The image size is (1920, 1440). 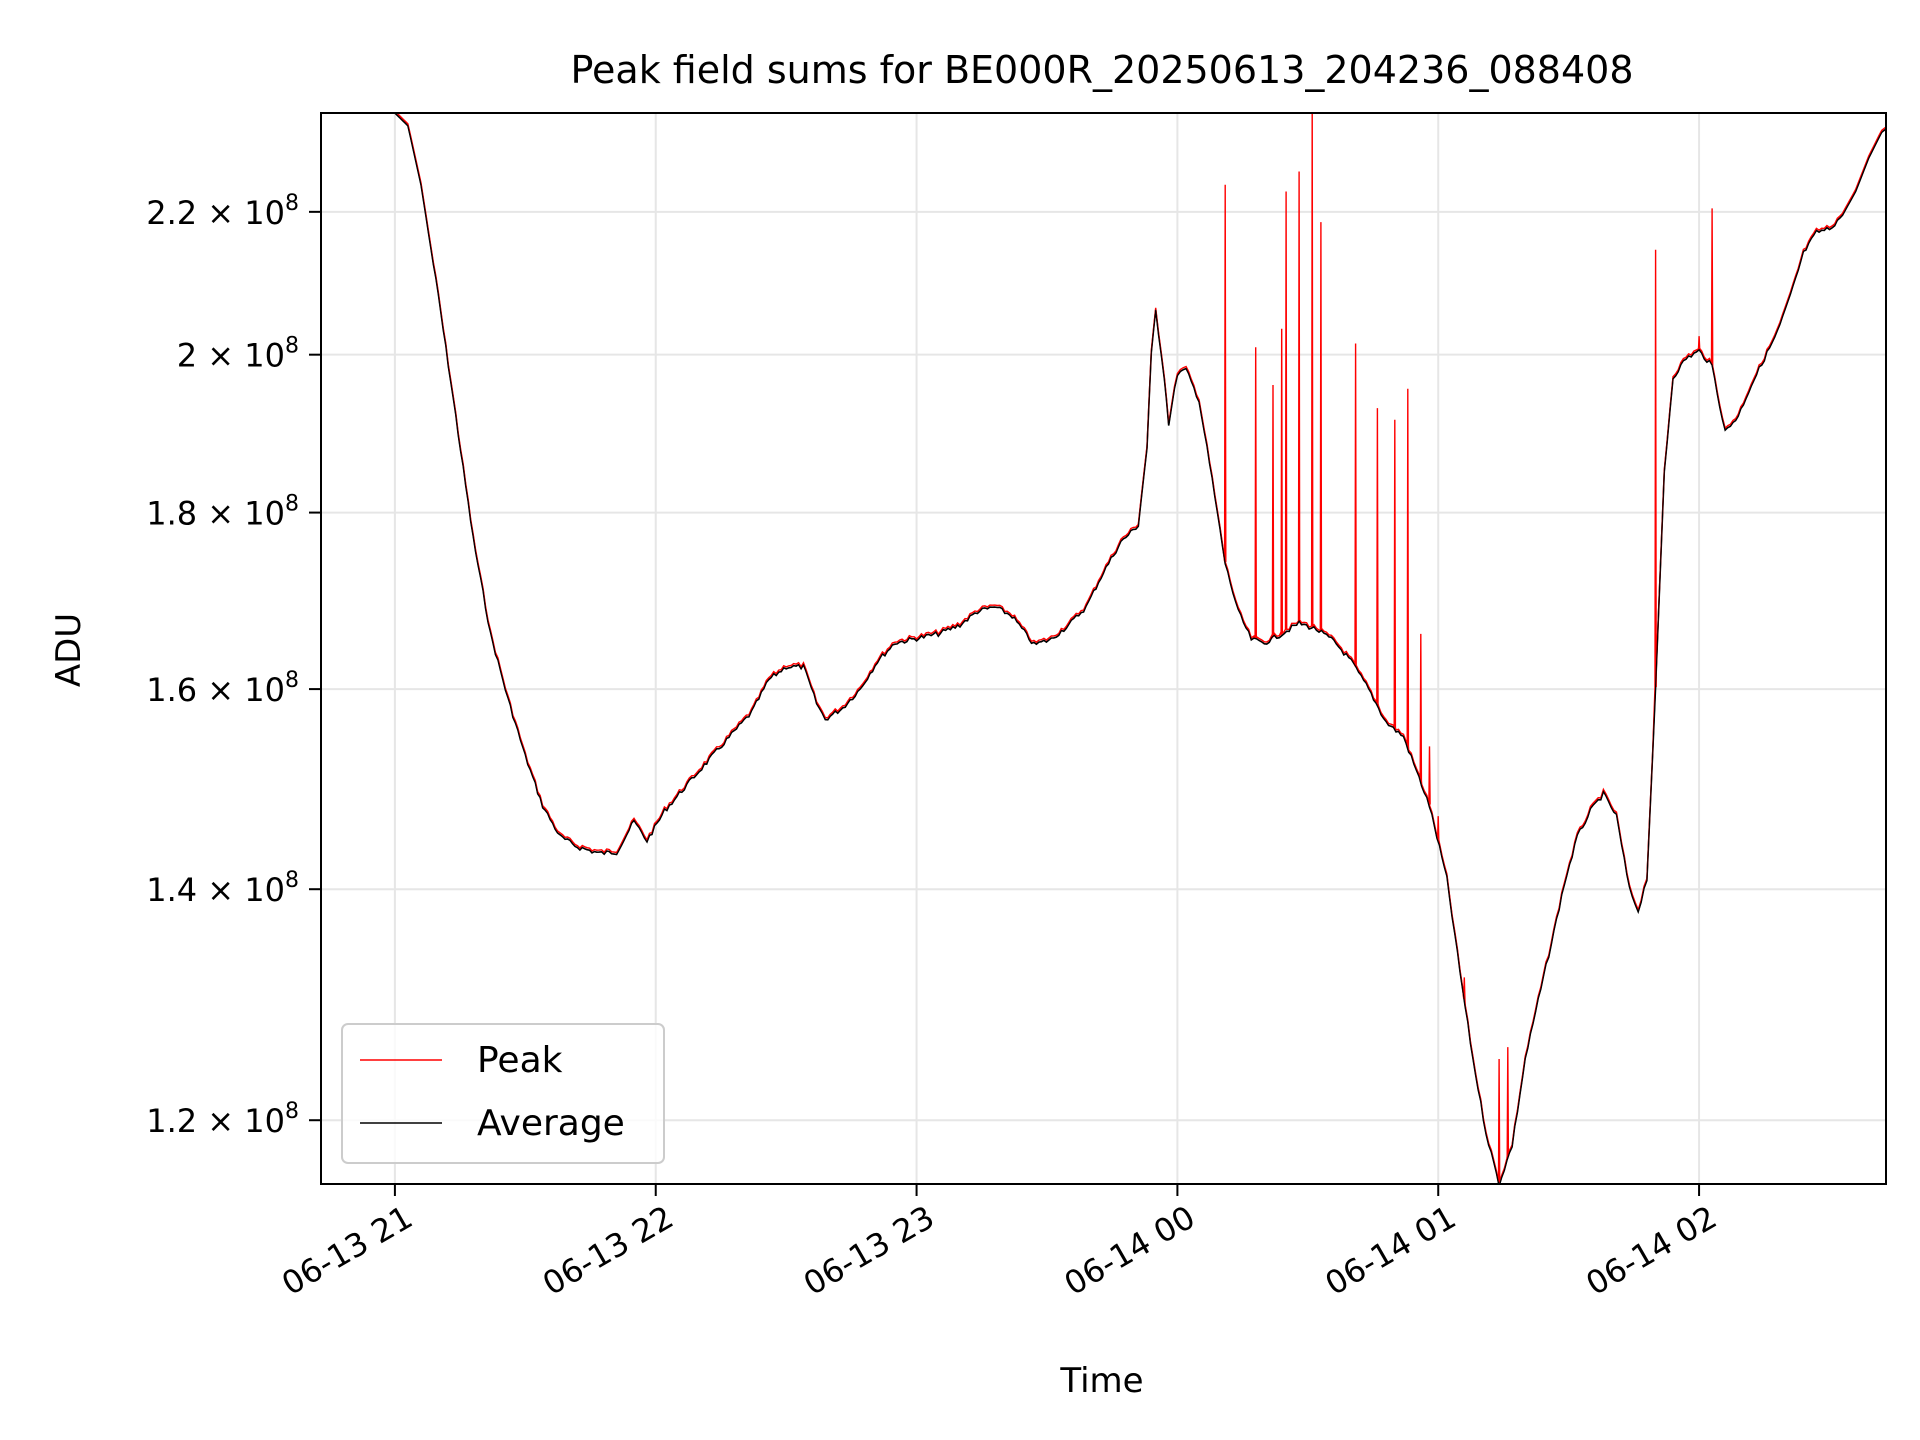 I want to click on legend-label-peak: Peak, so click(x=520, y=1060).